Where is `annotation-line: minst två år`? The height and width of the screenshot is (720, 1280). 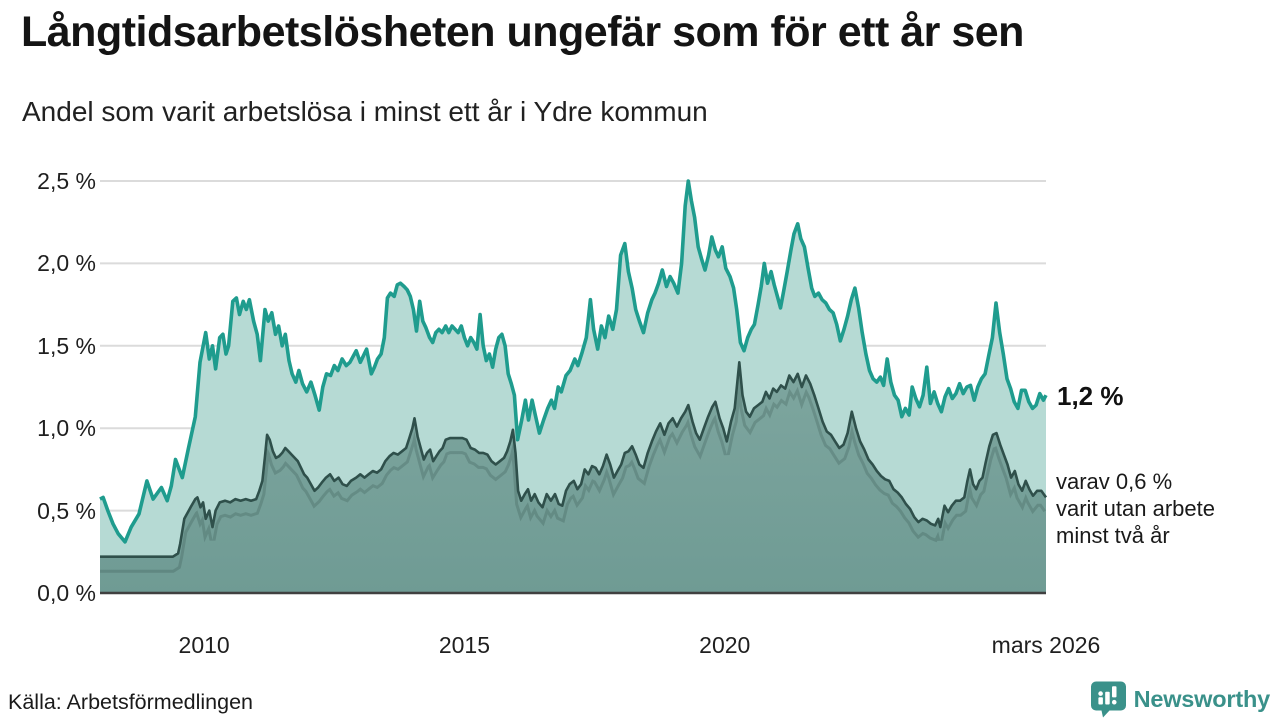
annotation-line: minst två år is located at coordinates (1113, 535).